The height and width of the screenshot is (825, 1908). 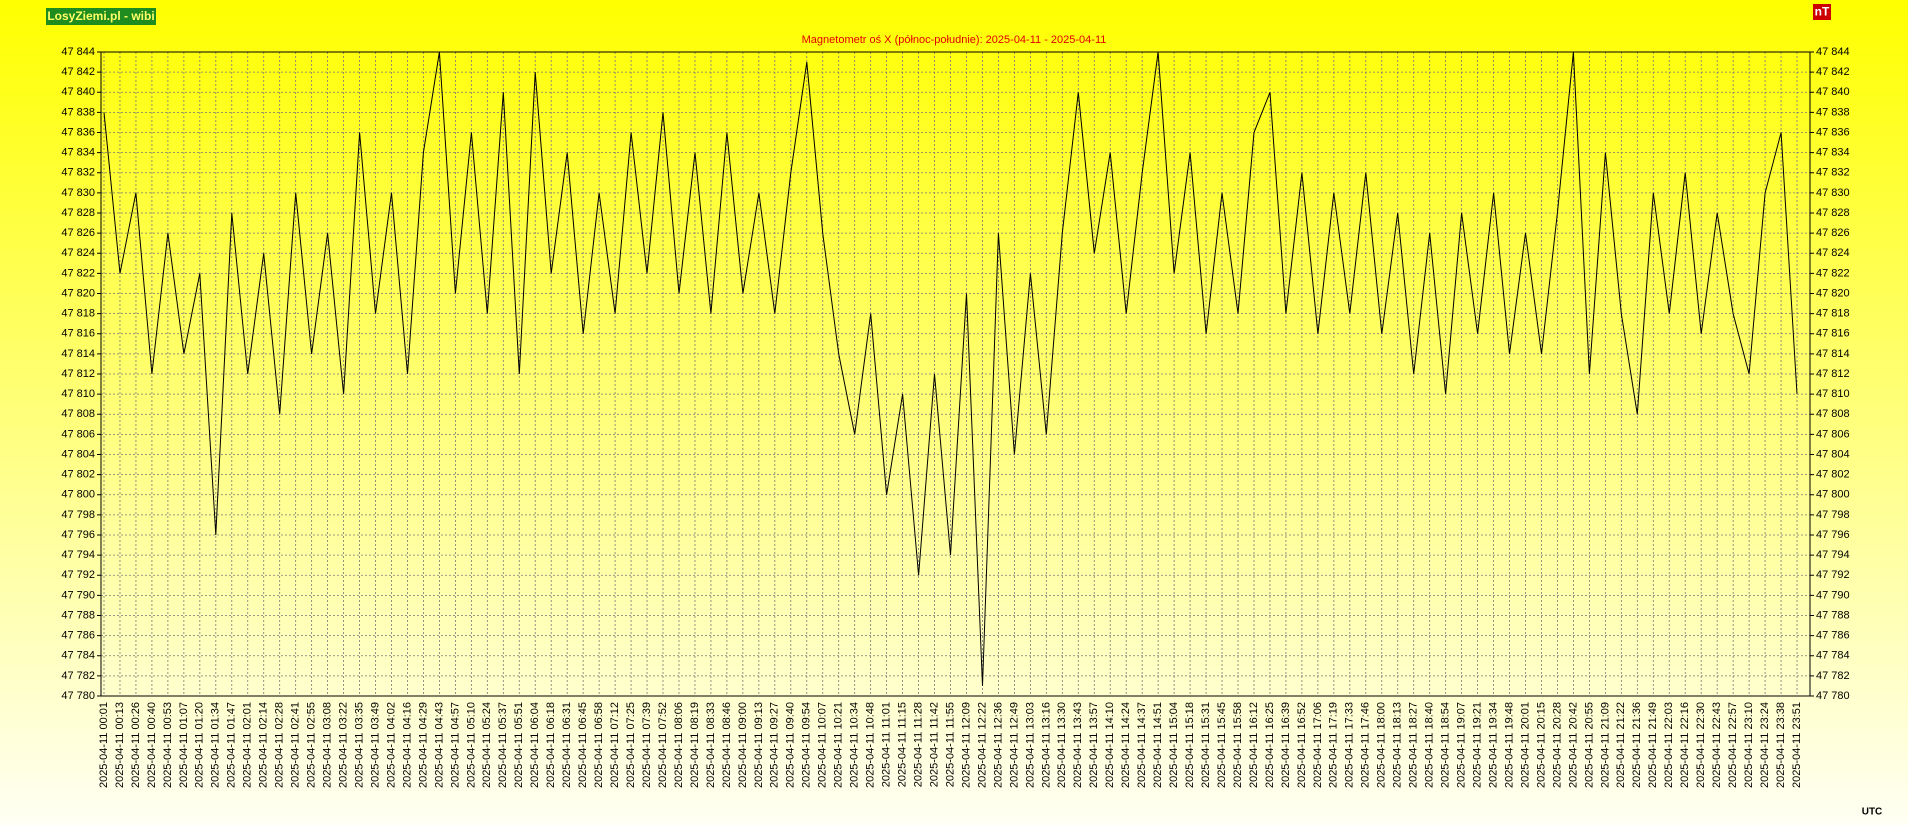 What do you see at coordinates (1685, 745) in the screenshot?
I see `x-tick-label: 2025-04-11 22:16` at bounding box center [1685, 745].